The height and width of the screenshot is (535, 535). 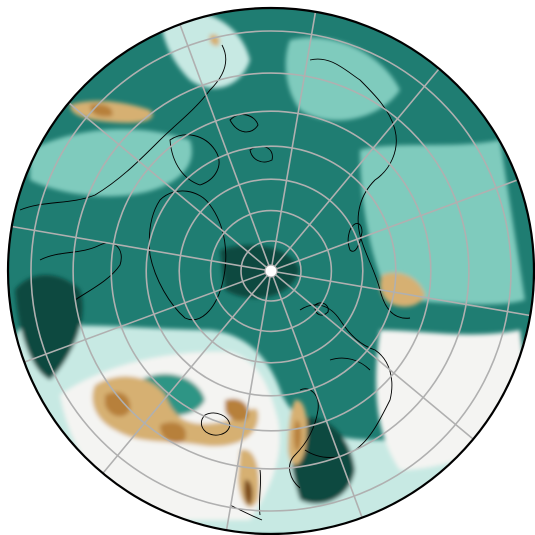 I want to click on contour-band-white-east, so click(x=453, y=400).